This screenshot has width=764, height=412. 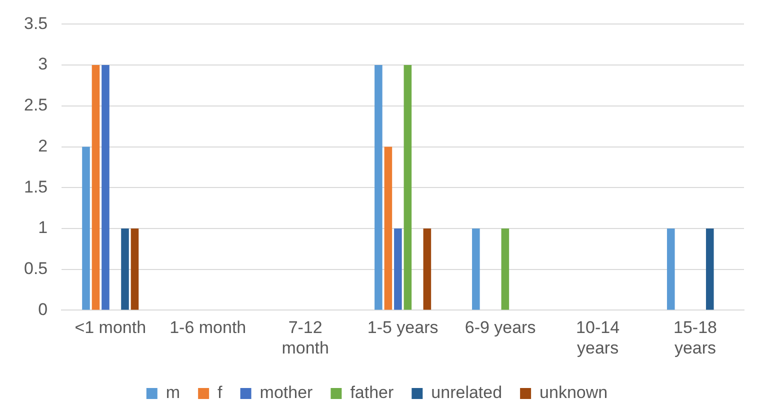 What do you see at coordinates (36, 186) in the screenshot?
I see `y-tick-label: 1.5` at bounding box center [36, 186].